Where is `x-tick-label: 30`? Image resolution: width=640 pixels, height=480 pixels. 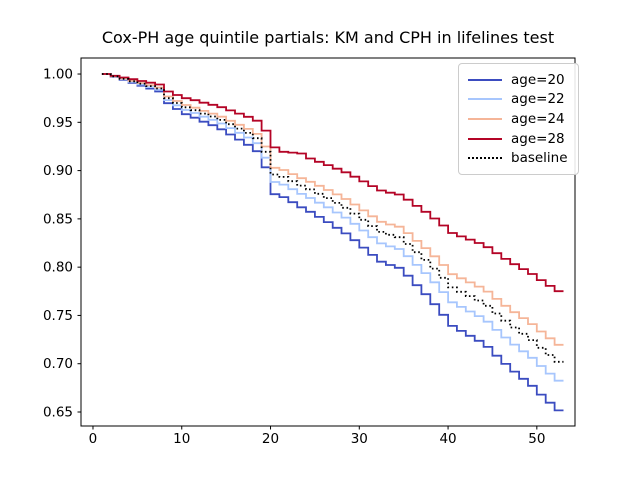 x-tick-label: 30 is located at coordinates (359, 439).